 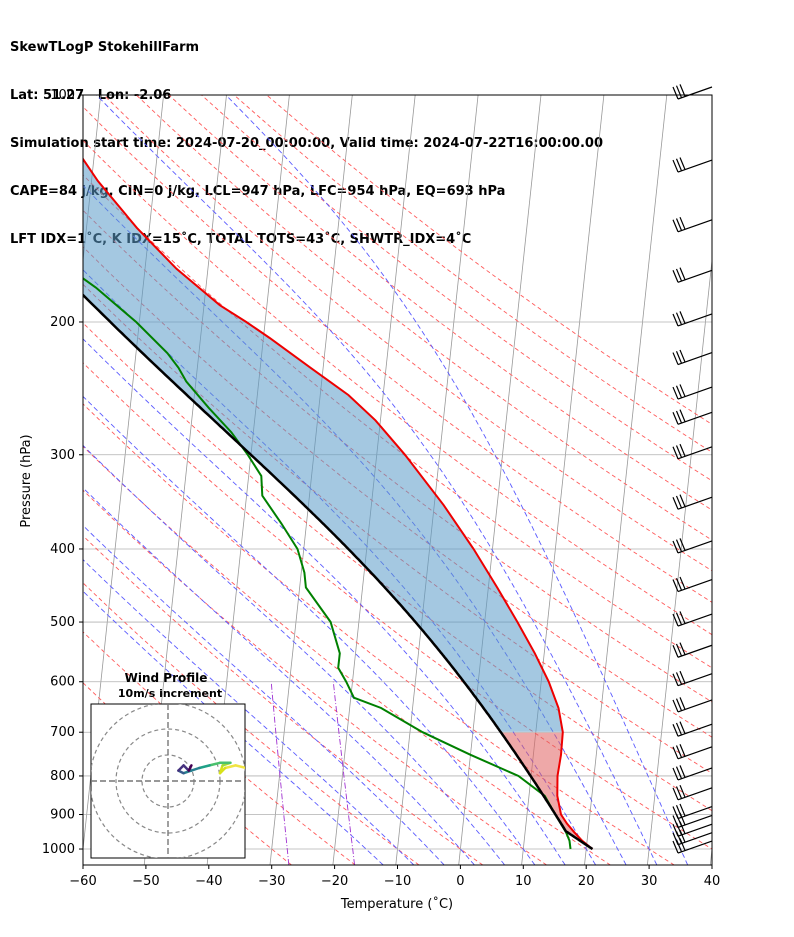 I want to click on y-tick-label: 900, so click(x=62, y=815).